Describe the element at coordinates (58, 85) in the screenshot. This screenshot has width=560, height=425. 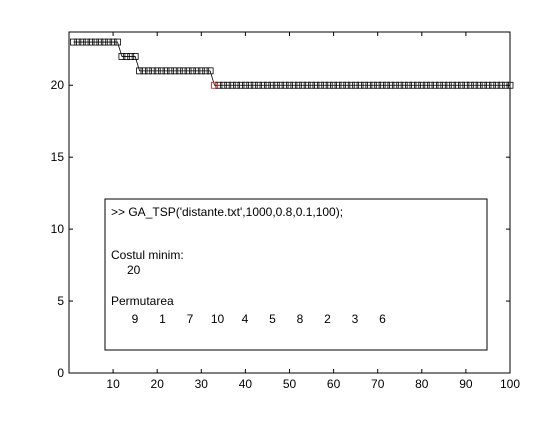
I see `y-tick-label: 20` at that location.